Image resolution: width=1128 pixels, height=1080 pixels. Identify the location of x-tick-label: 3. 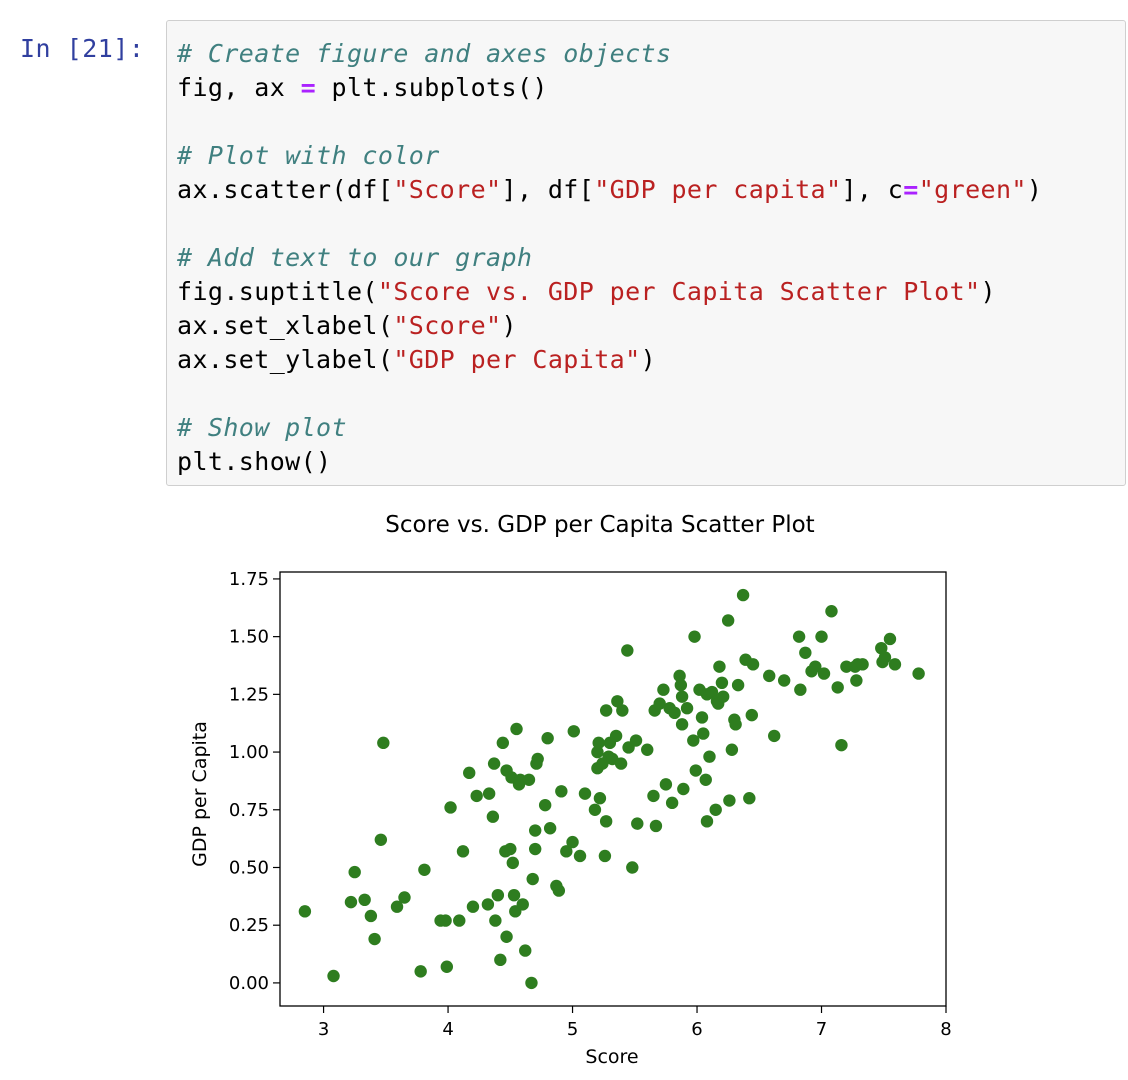
(323, 1029).